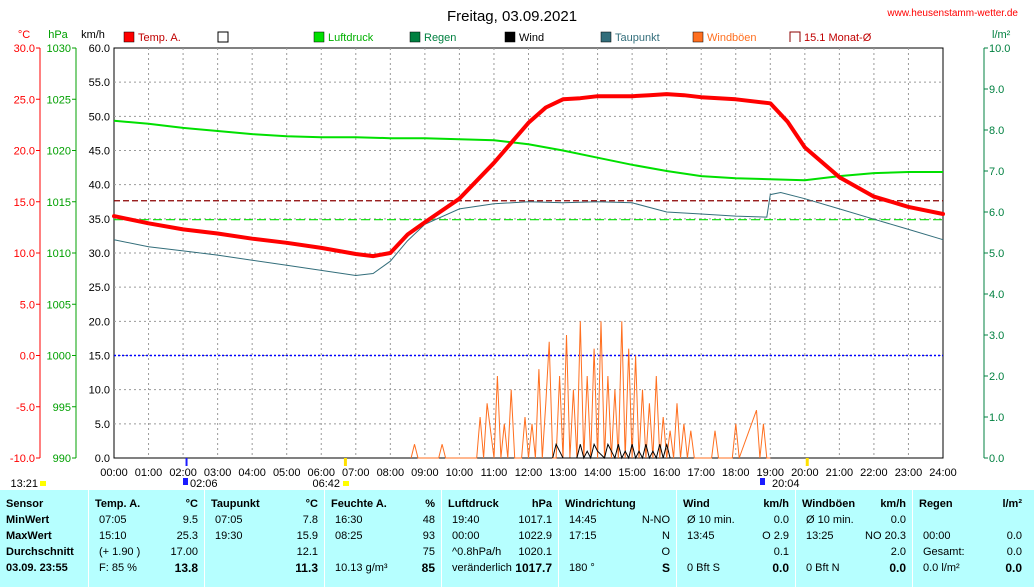 This screenshot has width=1034, height=587. What do you see at coordinates (512, 16) in the screenshot?
I see `chart-title: Freitag, 03.09.2021` at bounding box center [512, 16].